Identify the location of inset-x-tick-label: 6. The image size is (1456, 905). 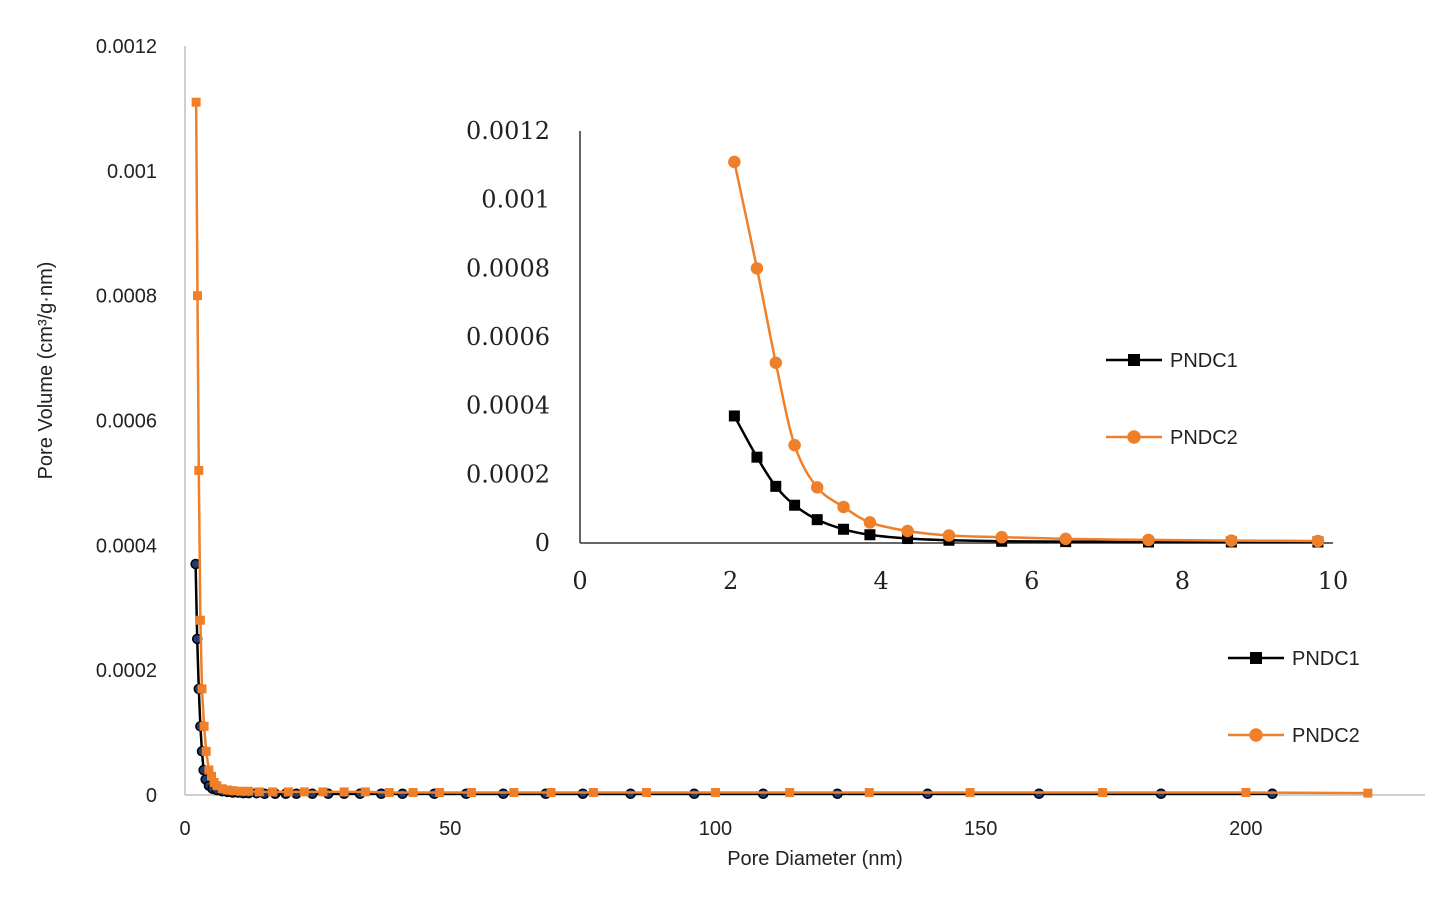
(1031, 581).